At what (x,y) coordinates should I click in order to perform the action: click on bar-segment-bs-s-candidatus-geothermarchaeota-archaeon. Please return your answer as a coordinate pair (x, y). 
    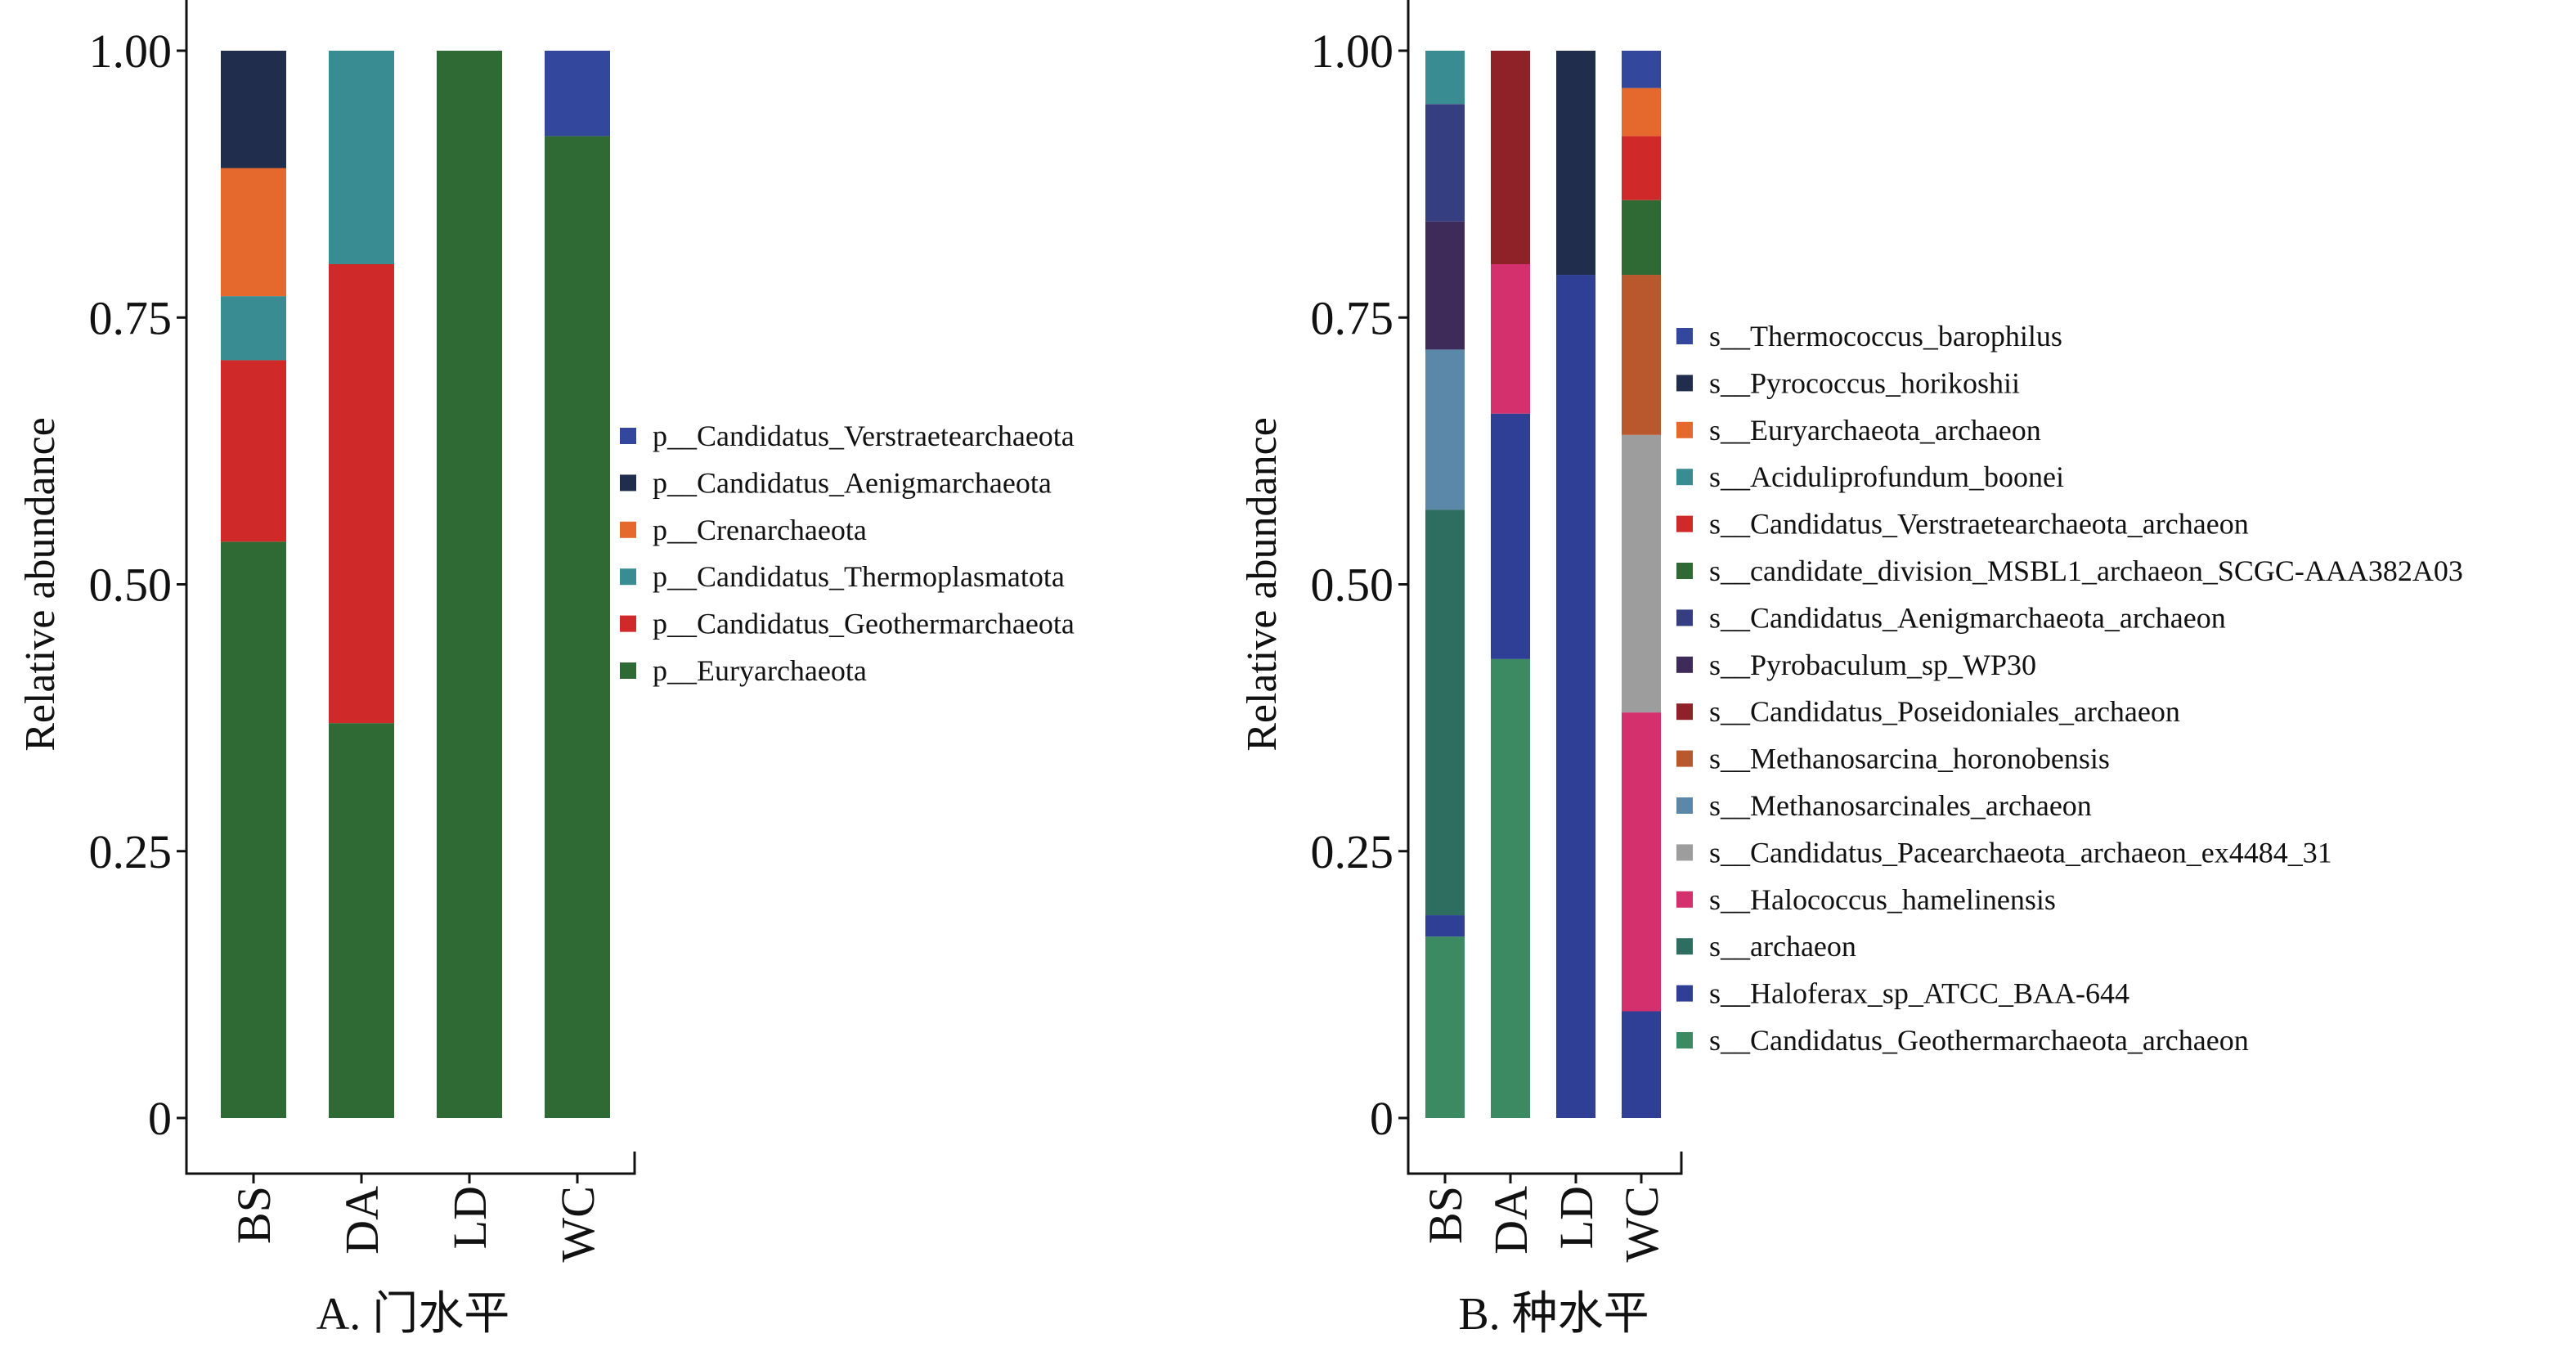
    Looking at the image, I should click on (1445, 1027).